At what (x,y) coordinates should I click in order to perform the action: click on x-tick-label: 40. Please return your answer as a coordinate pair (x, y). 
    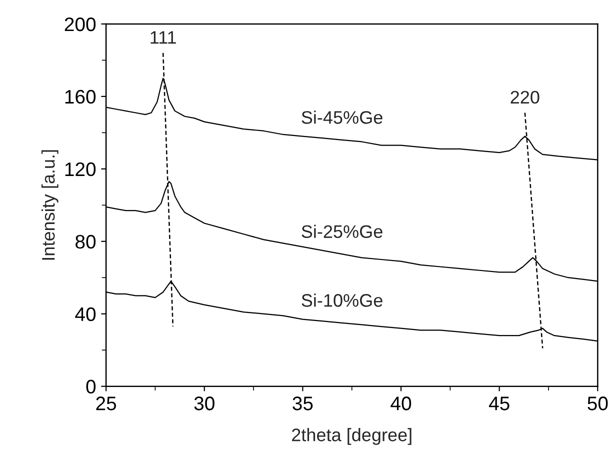
    Looking at the image, I should click on (401, 403).